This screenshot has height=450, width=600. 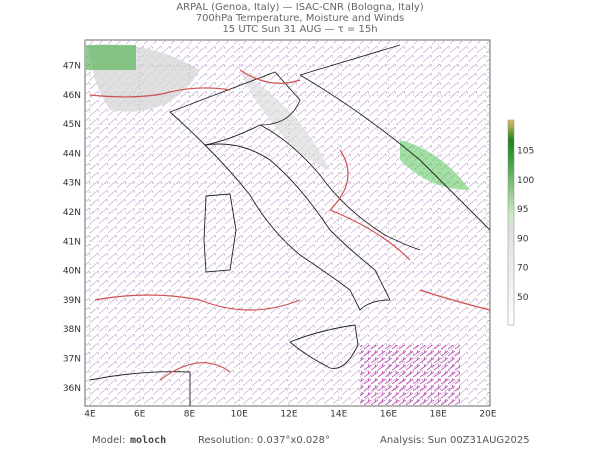 I want to click on colorbar-label: 90, so click(x=523, y=239).